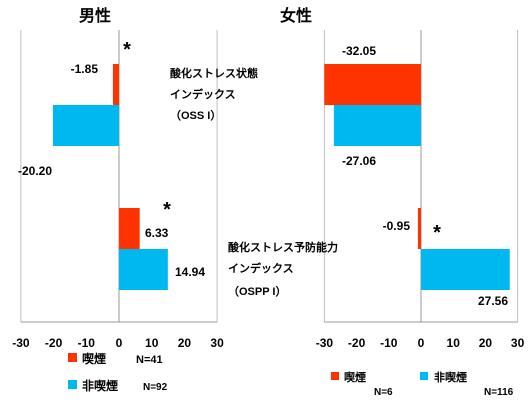 The image size is (528, 401). What do you see at coordinates (499, 392) in the screenshot?
I see `legend-sample-size: N=116` at bounding box center [499, 392].